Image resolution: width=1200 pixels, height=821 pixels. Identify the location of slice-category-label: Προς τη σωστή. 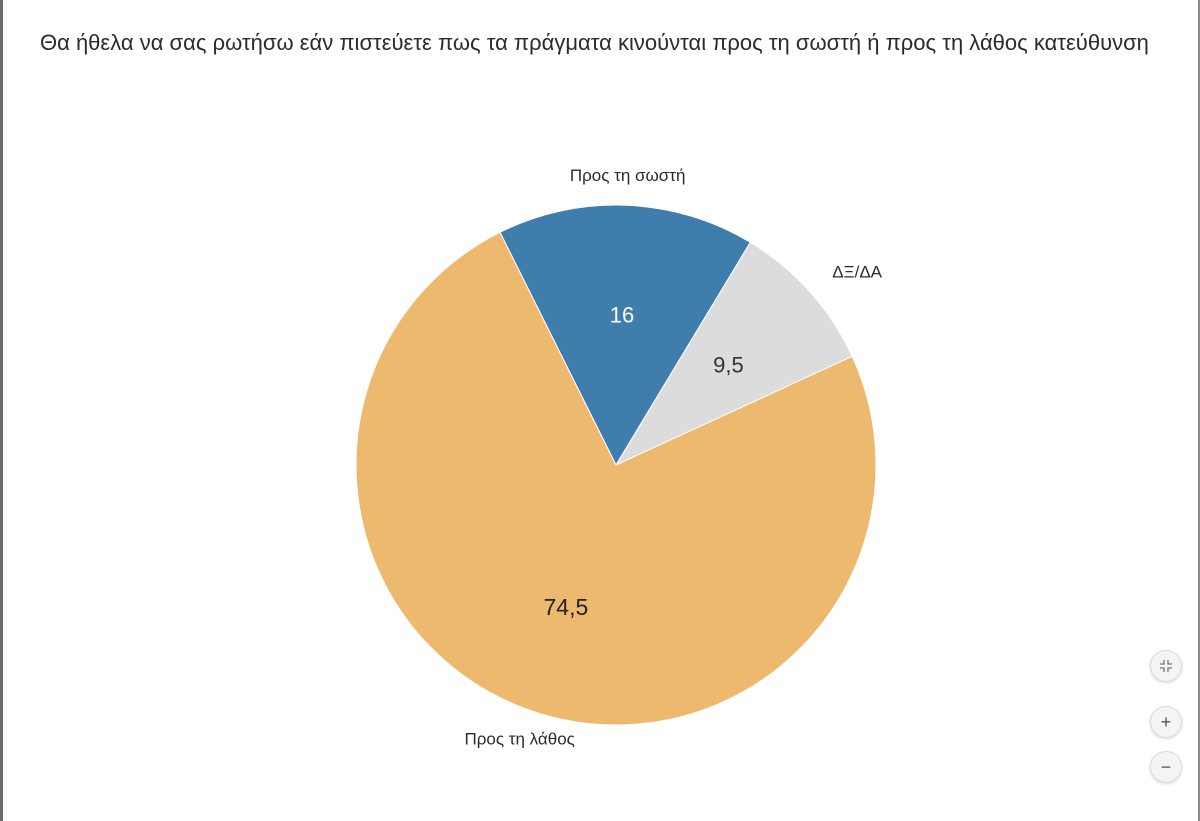
(628, 175).